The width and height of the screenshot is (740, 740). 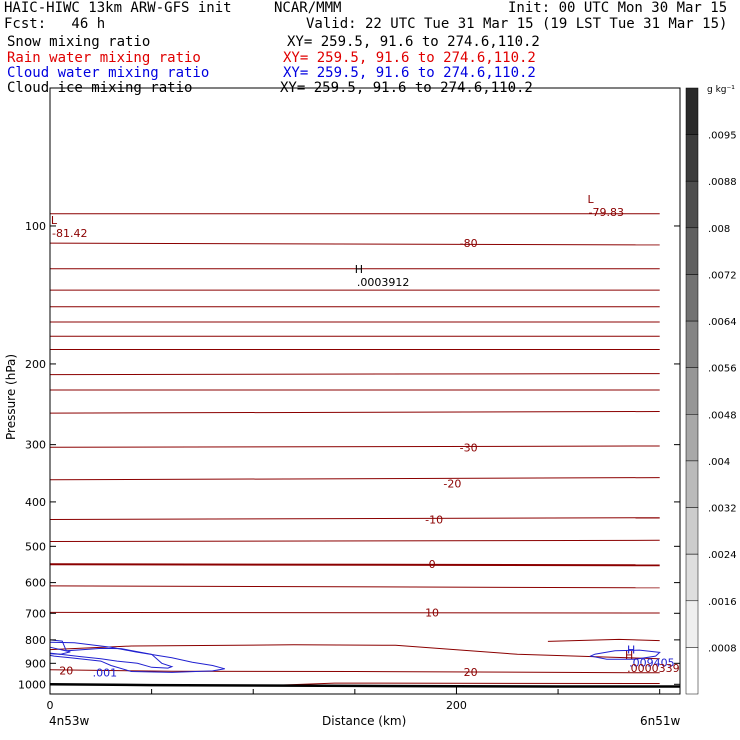 I want to click on contour-label: -20, so click(x=452, y=484).